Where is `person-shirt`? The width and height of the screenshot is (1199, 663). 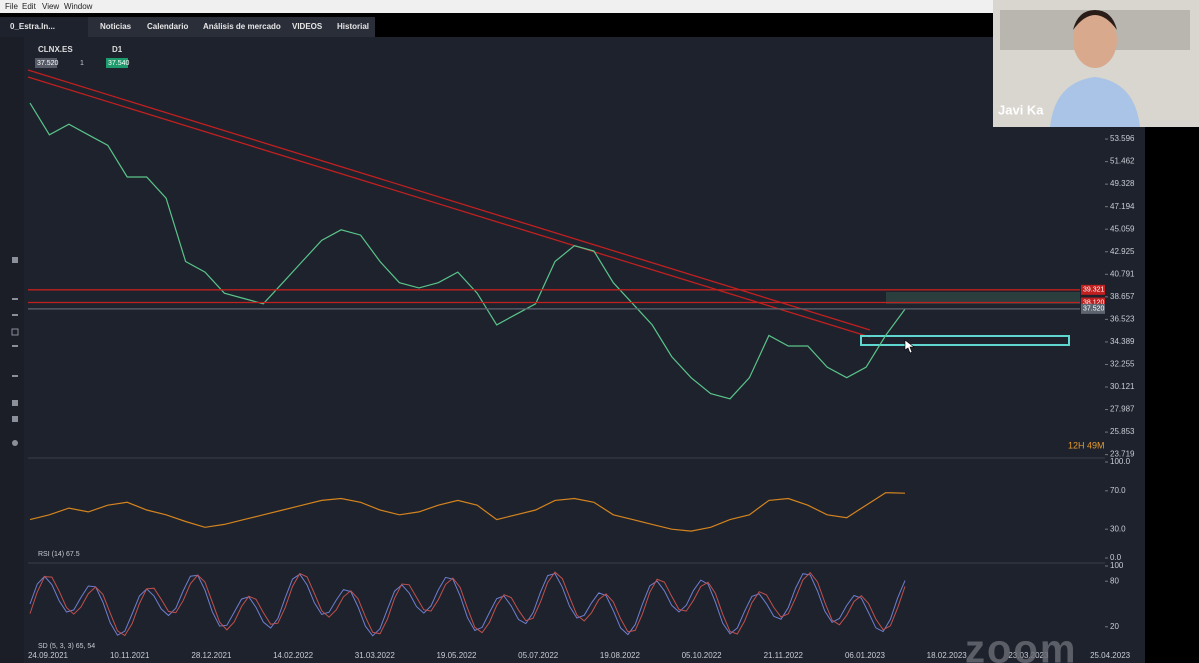 person-shirt is located at coordinates (1095, 102).